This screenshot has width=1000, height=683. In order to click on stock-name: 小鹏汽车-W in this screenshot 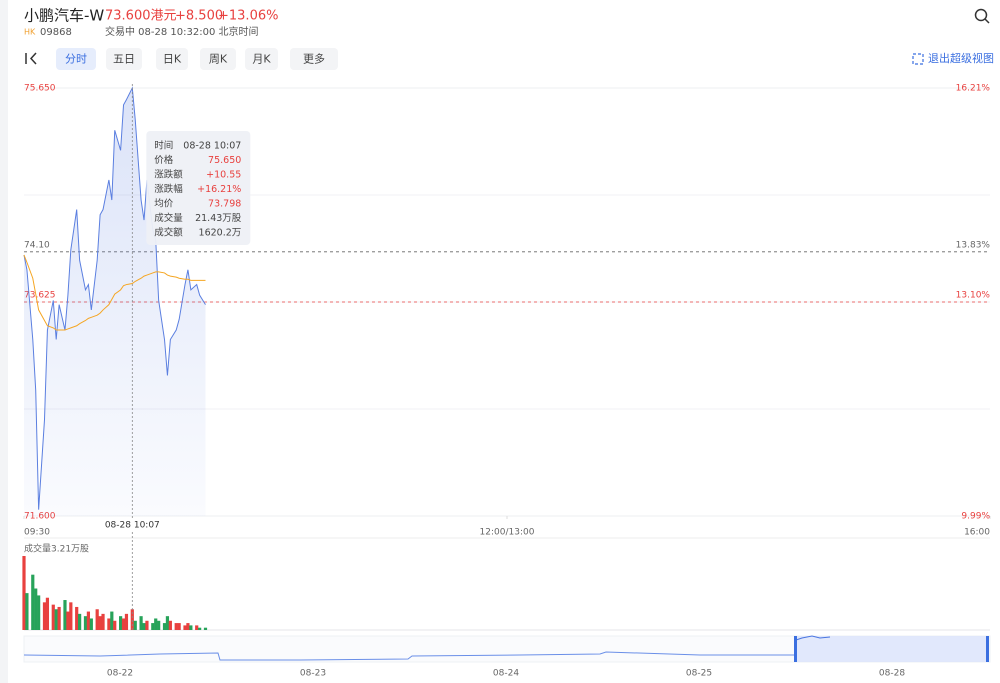, I will do `click(64, 16)`.